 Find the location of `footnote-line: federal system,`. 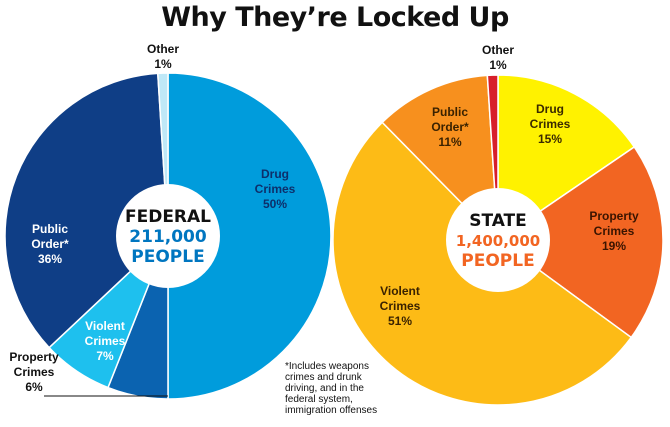

footnote-line: federal system, is located at coordinates (319, 399).